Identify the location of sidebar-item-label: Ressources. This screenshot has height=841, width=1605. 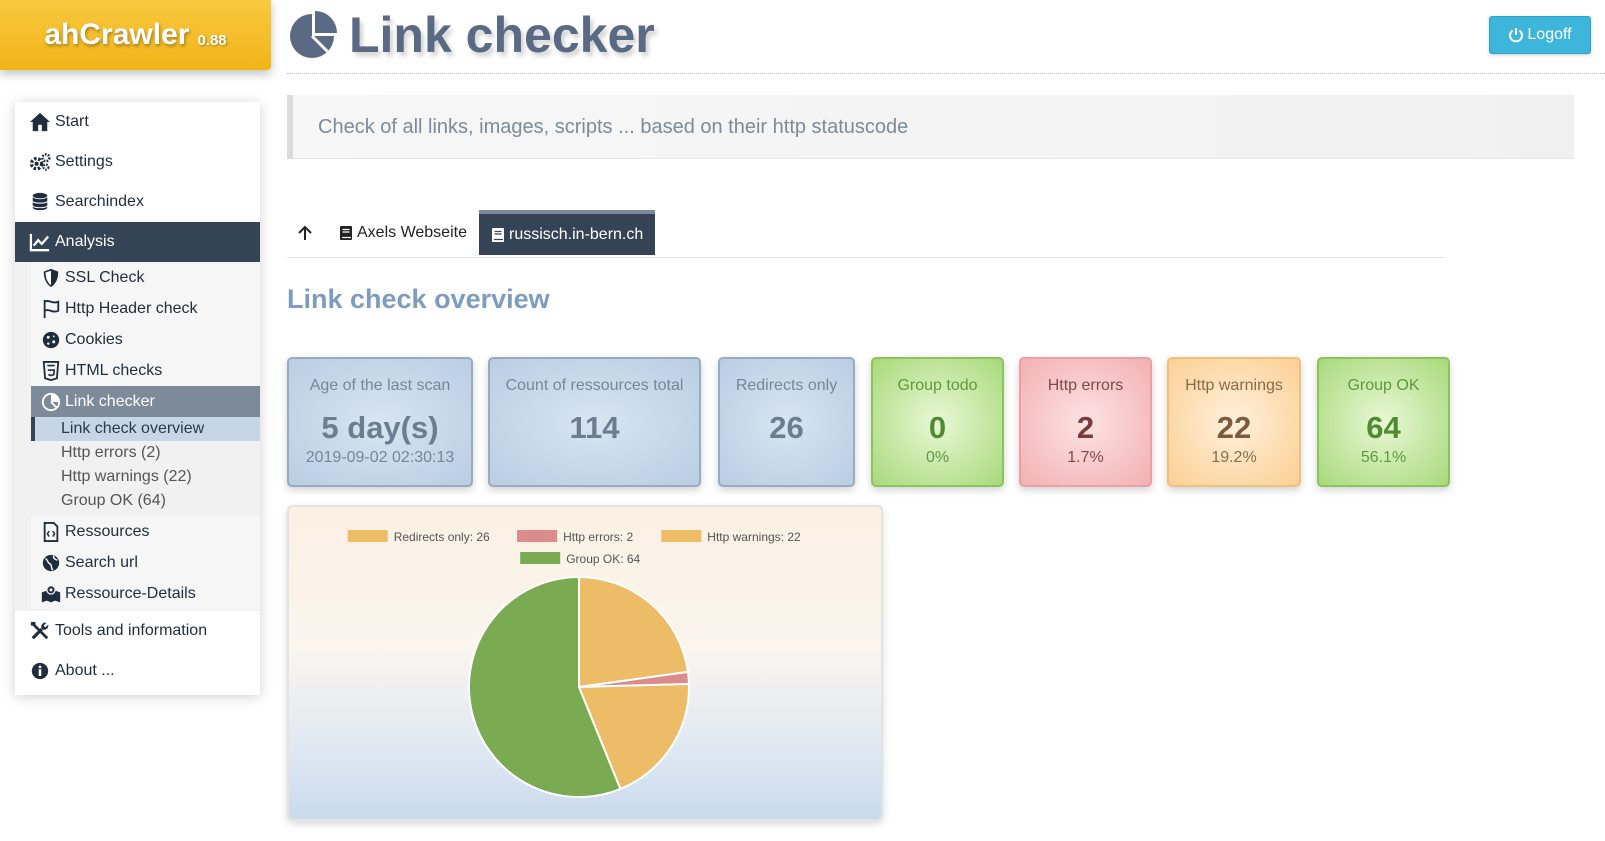
(107, 531).